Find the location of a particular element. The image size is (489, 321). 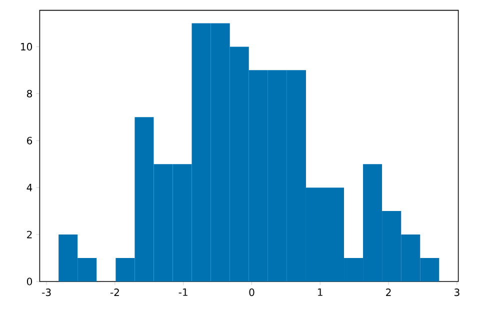

x-tick-label: -2 is located at coordinates (114, 292).